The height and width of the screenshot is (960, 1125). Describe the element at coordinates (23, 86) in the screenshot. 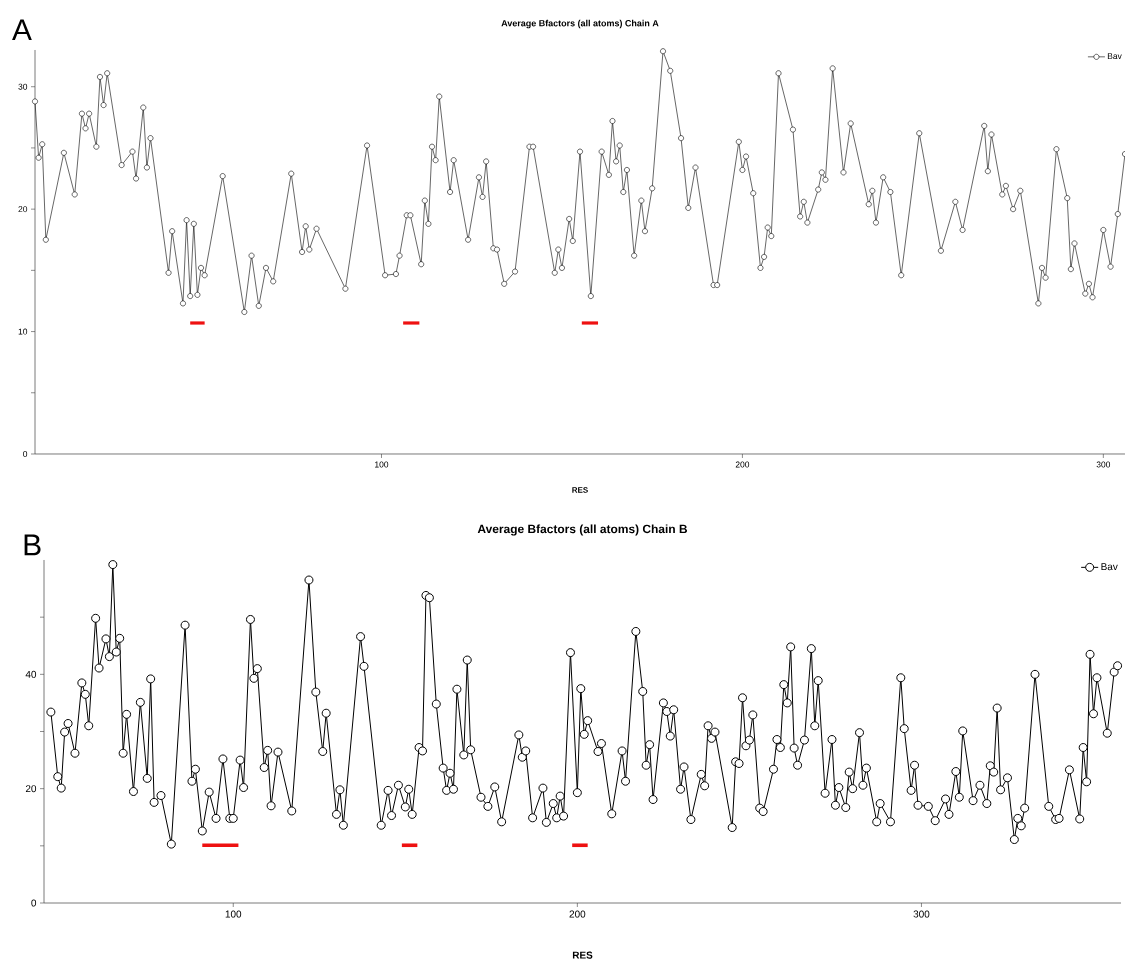

I see `y-tick-label: 30` at that location.